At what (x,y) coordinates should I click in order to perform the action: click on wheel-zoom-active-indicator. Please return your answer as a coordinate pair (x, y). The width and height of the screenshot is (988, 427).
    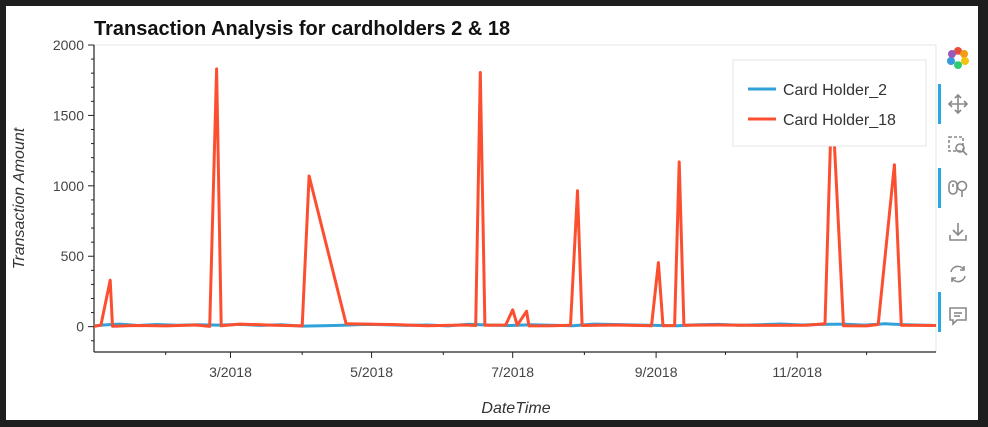
    Looking at the image, I should click on (939, 188).